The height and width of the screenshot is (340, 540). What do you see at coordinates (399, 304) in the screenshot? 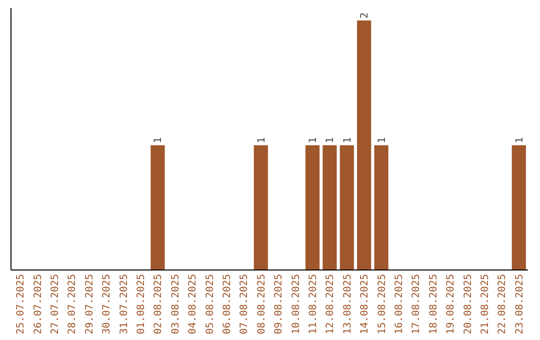
I see `x-tick-label: 16.08.2025` at bounding box center [399, 304].